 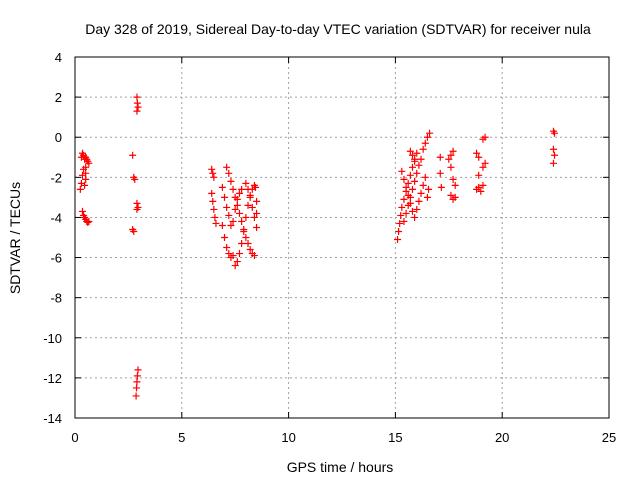 What do you see at coordinates (56, 298) in the screenshot?
I see `y-tick-label: -8` at bounding box center [56, 298].